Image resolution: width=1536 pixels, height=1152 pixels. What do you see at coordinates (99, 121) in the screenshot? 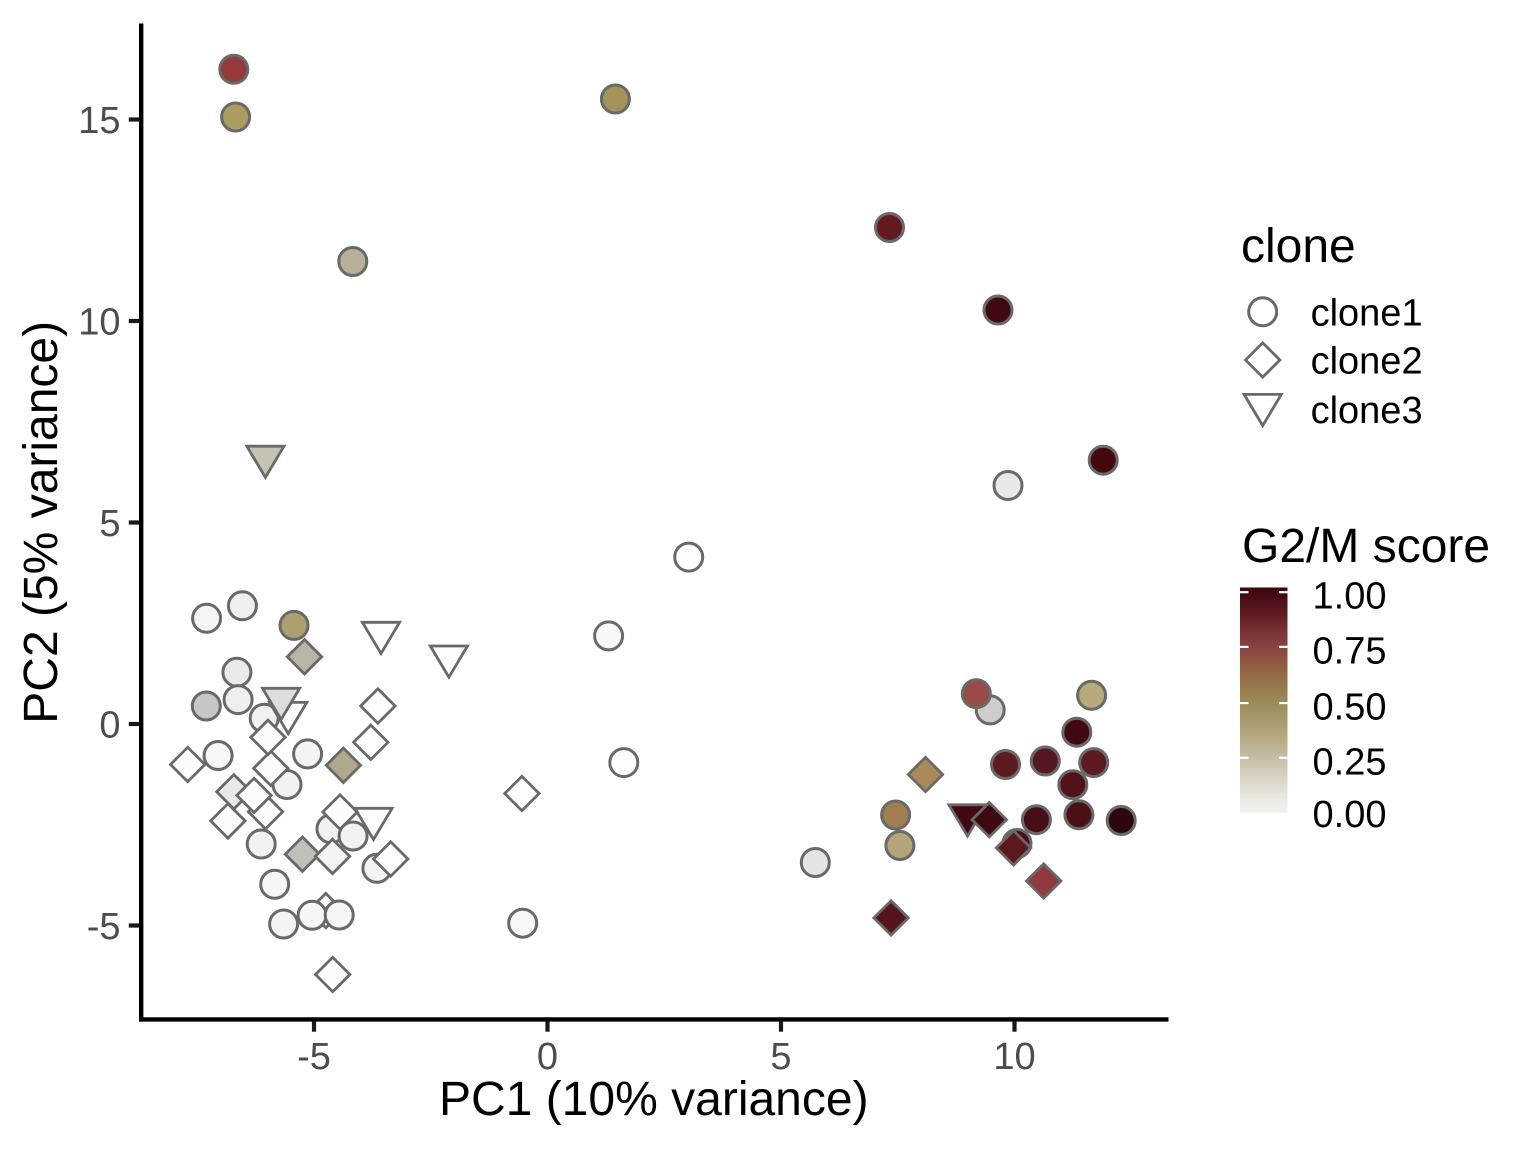
I see `svg-text: 15` at bounding box center [99, 121].